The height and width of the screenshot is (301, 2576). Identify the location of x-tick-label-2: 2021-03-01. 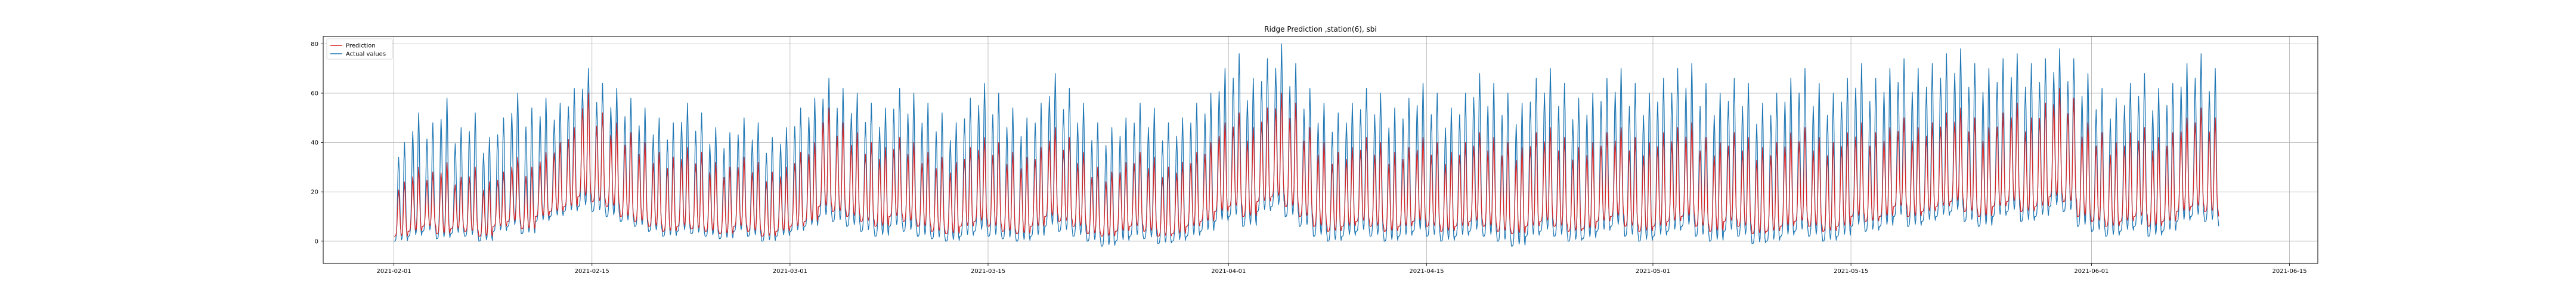
(790, 271).